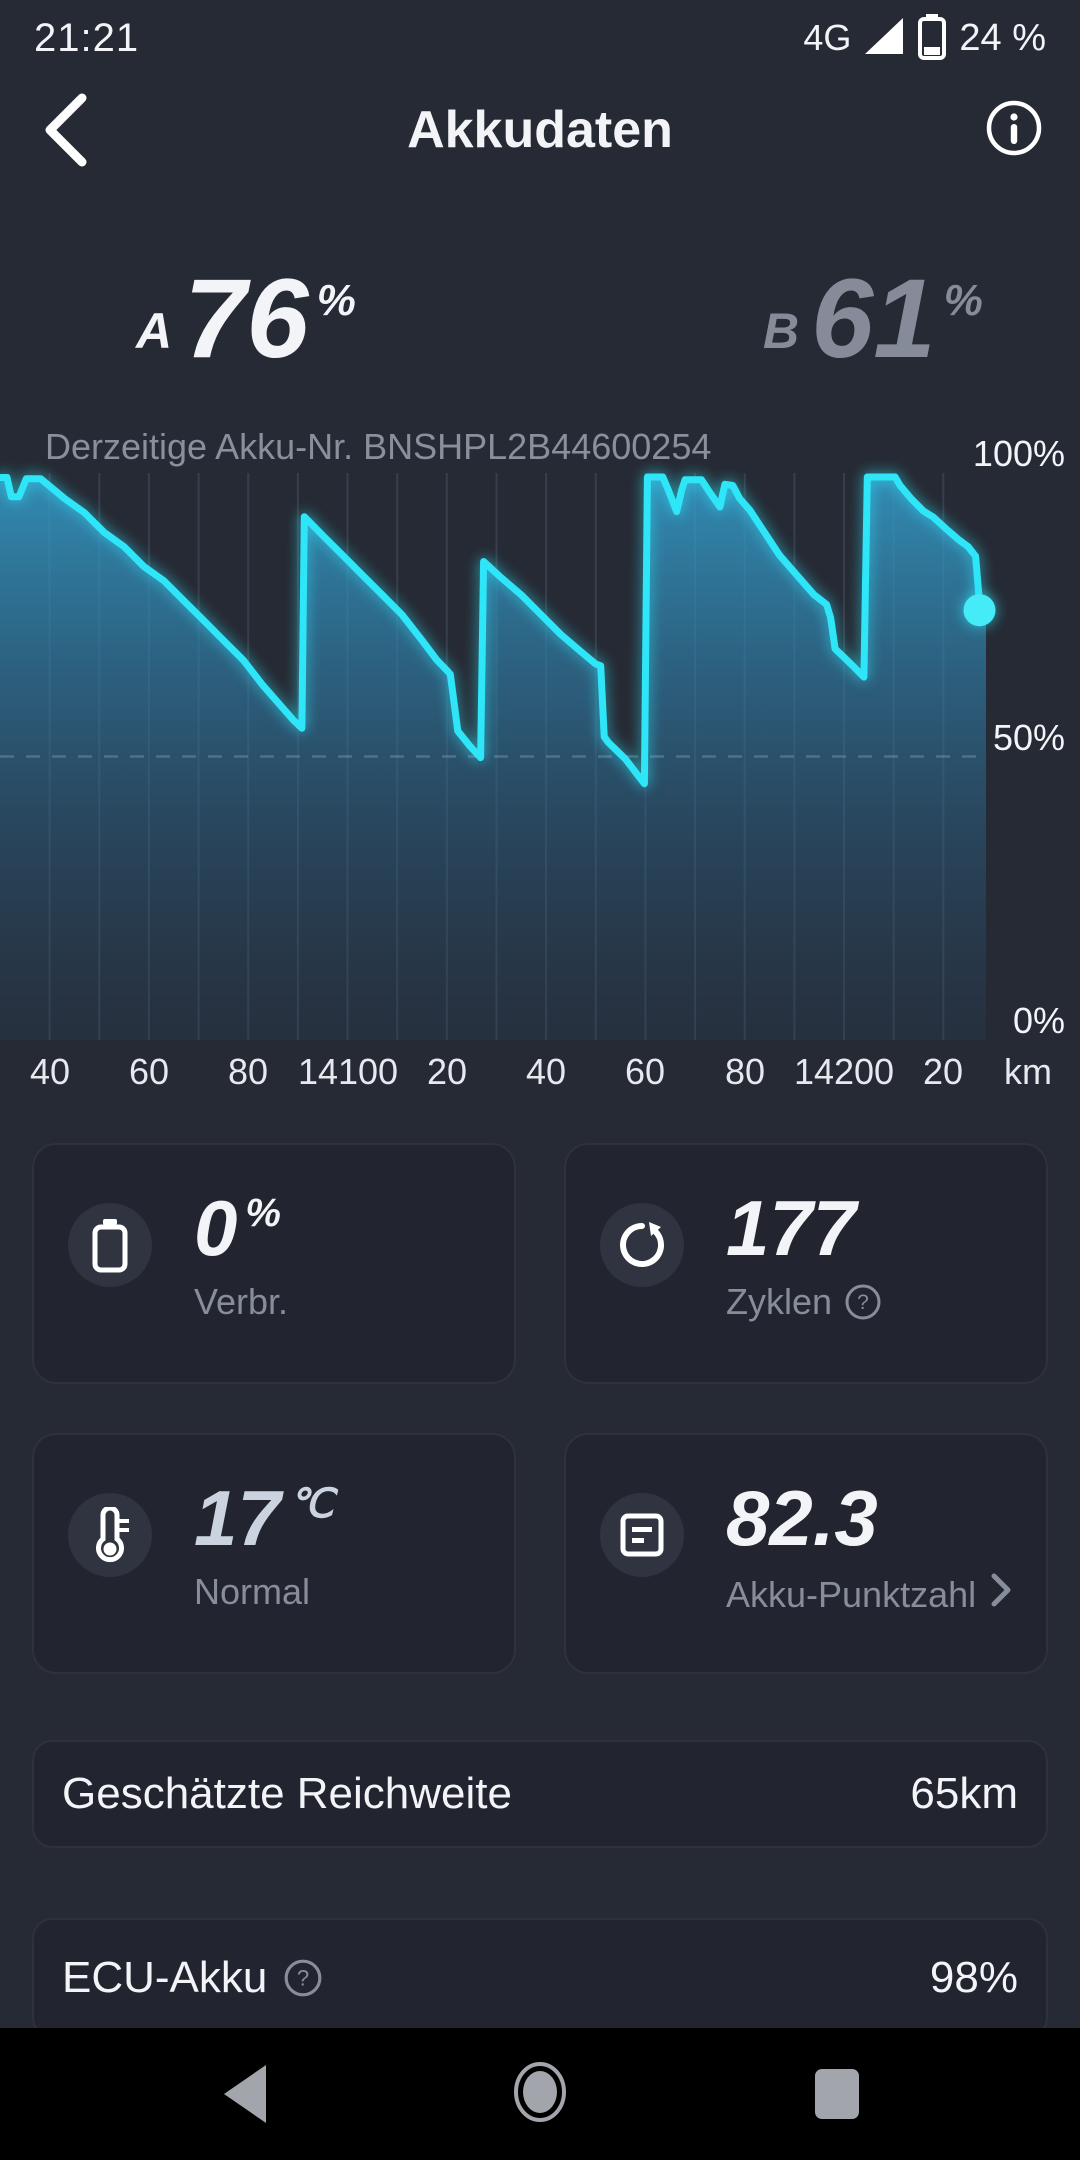  What do you see at coordinates (851, 1594) in the screenshot?
I see `score-label: Akku-Punktzahl` at bounding box center [851, 1594].